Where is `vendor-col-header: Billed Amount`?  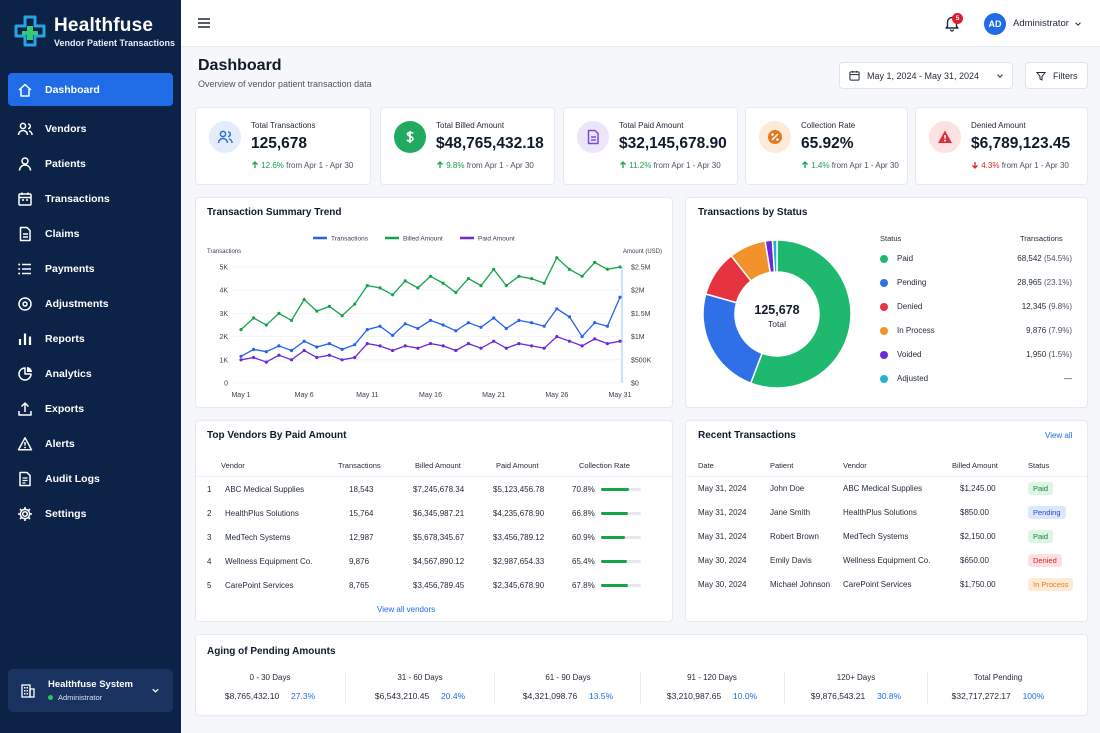 vendor-col-header: Billed Amount is located at coordinates (438, 465).